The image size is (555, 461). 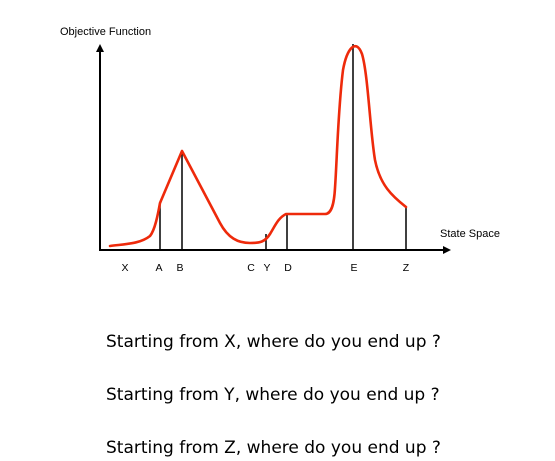 What do you see at coordinates (273, 342) in the screenshot?
I see `question-start-x: Starting from X, where do you end up ?` at bounding box center [273, 342].